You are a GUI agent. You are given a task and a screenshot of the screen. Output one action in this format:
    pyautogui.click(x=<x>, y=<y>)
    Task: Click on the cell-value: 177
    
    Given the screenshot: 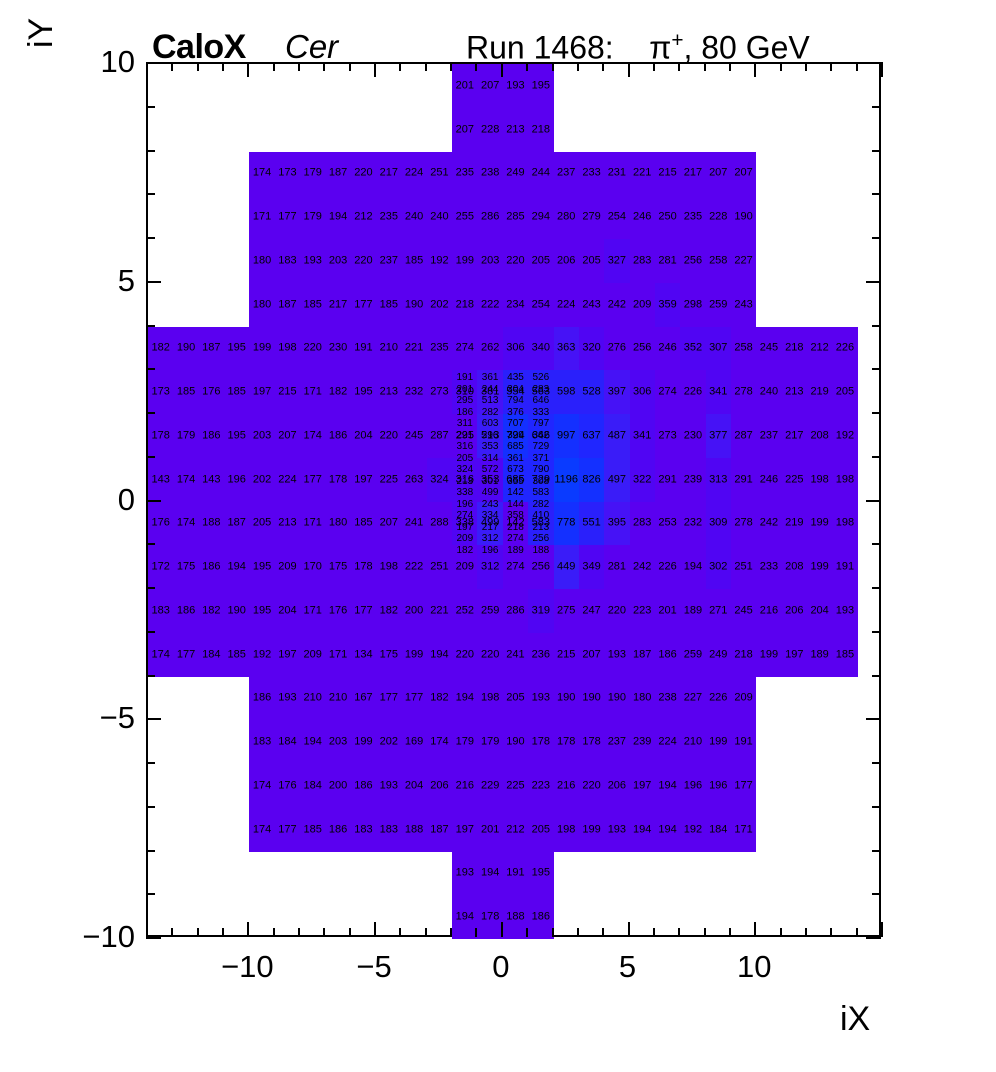 What is the action you would take?
    pyautogui.click(x=287, y=829)
    